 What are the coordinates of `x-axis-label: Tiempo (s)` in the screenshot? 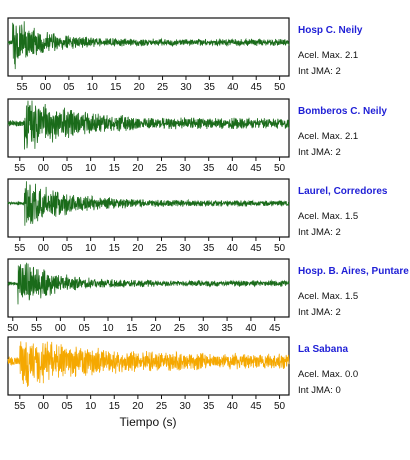 It's located at (148, 422).